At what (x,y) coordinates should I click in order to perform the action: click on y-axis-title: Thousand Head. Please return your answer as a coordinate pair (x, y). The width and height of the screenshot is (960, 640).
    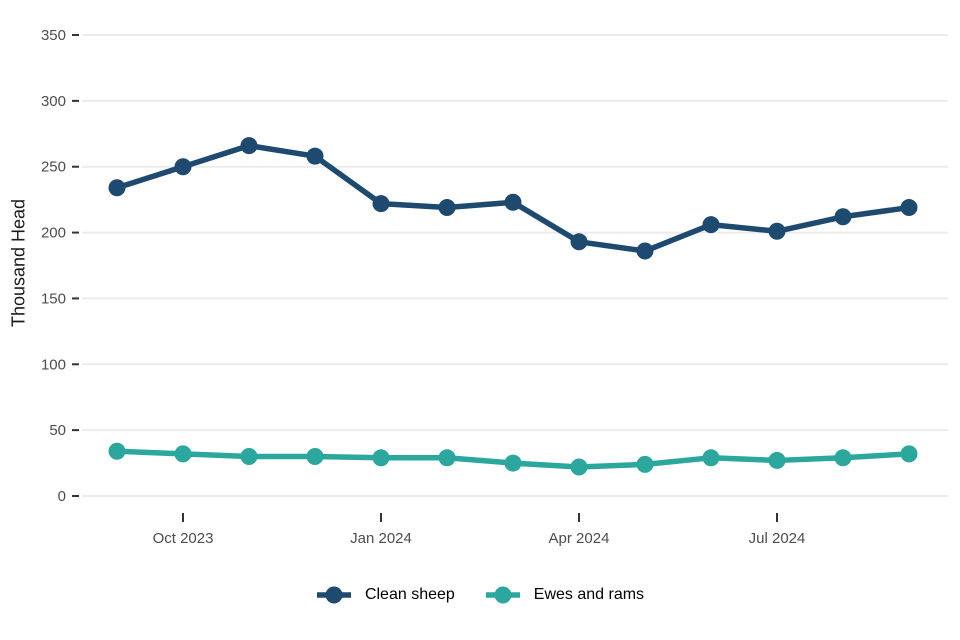
    Looking at the image, I should click on (18, 263).